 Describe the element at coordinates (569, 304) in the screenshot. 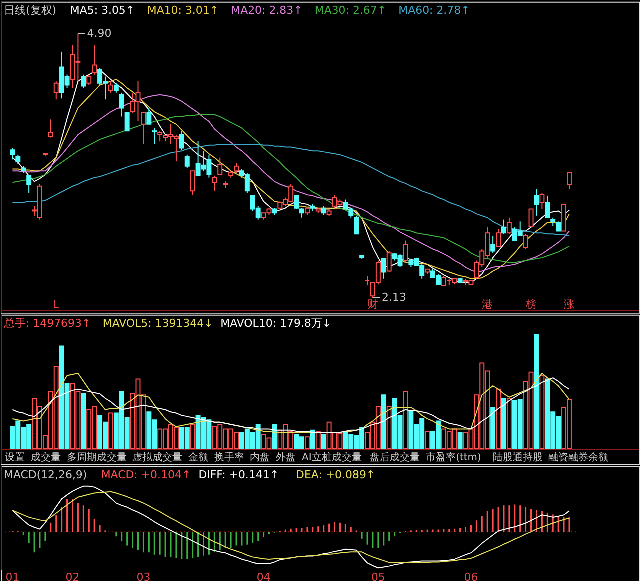

I see `x-tick-label: 涨` at that location.